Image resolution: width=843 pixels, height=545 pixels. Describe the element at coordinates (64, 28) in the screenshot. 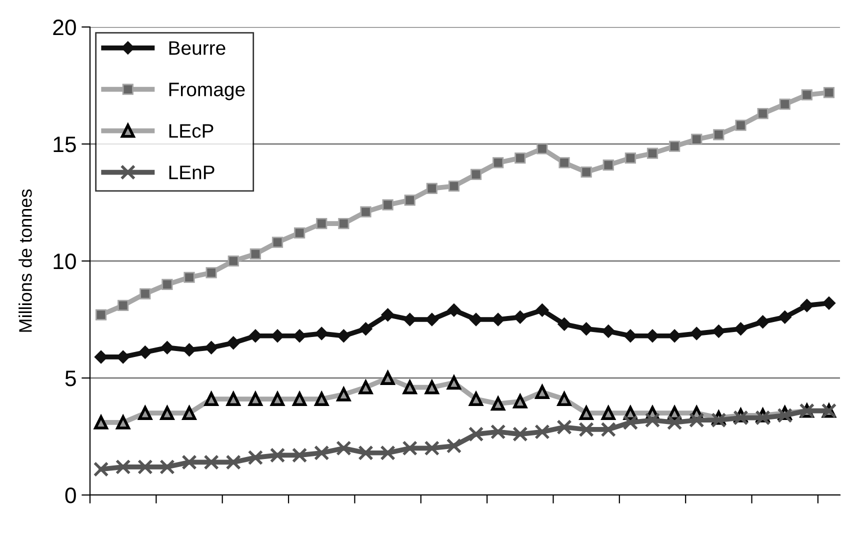

I see `y-tick-label: 20` at that location.